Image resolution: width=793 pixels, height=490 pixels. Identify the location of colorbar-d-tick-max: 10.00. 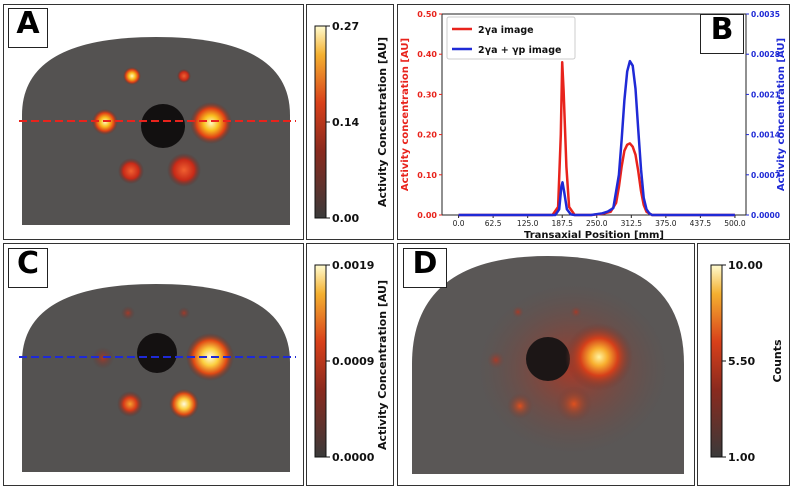
(745, 265).